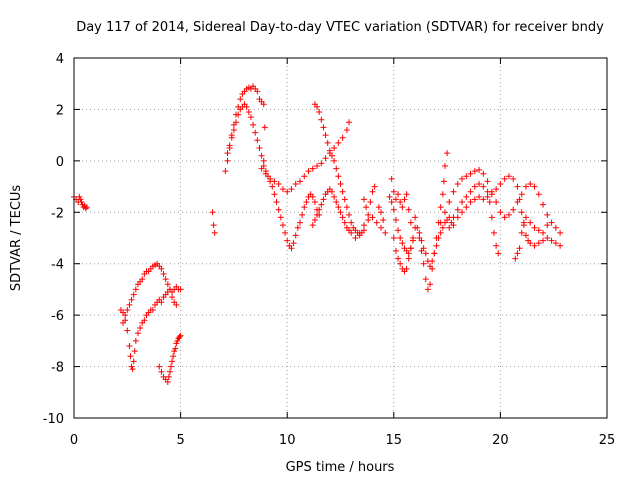 The width and height of the screenshot is (640, 480). Describe the element at coordinates (74, 440) in the screenshot. I see `x-tick-label: 0` at that location.